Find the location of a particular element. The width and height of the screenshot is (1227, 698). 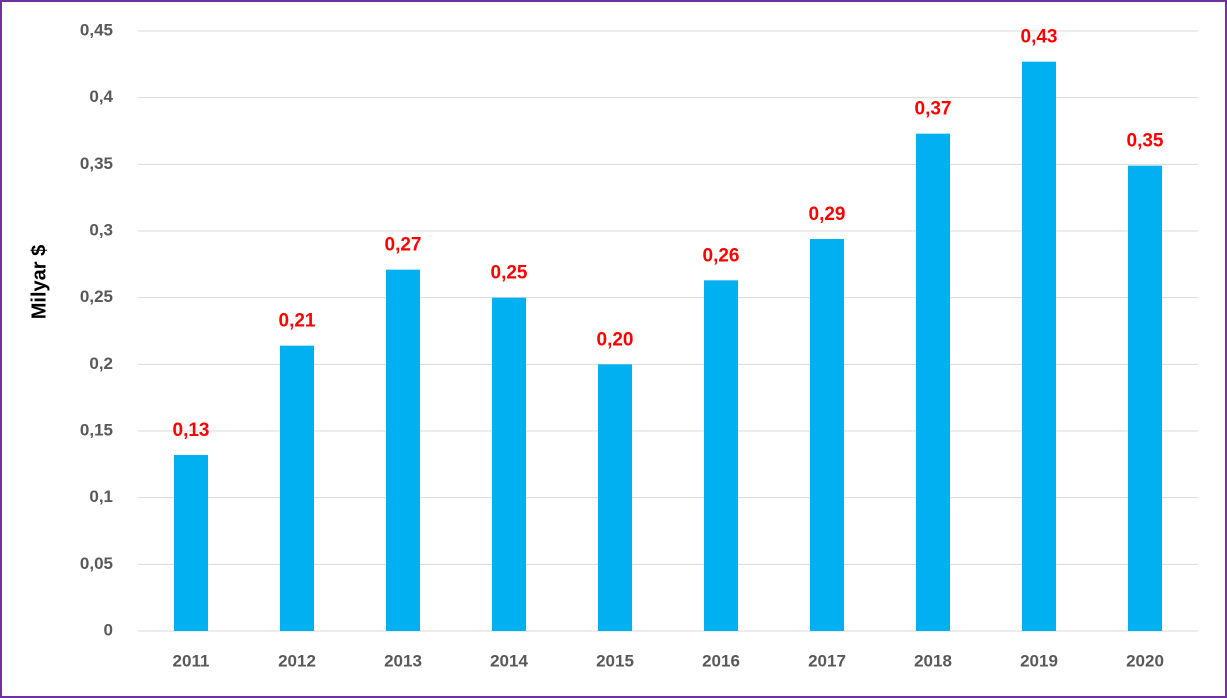

y-tick-label: 0,25 is located at coordinates (96, 296).